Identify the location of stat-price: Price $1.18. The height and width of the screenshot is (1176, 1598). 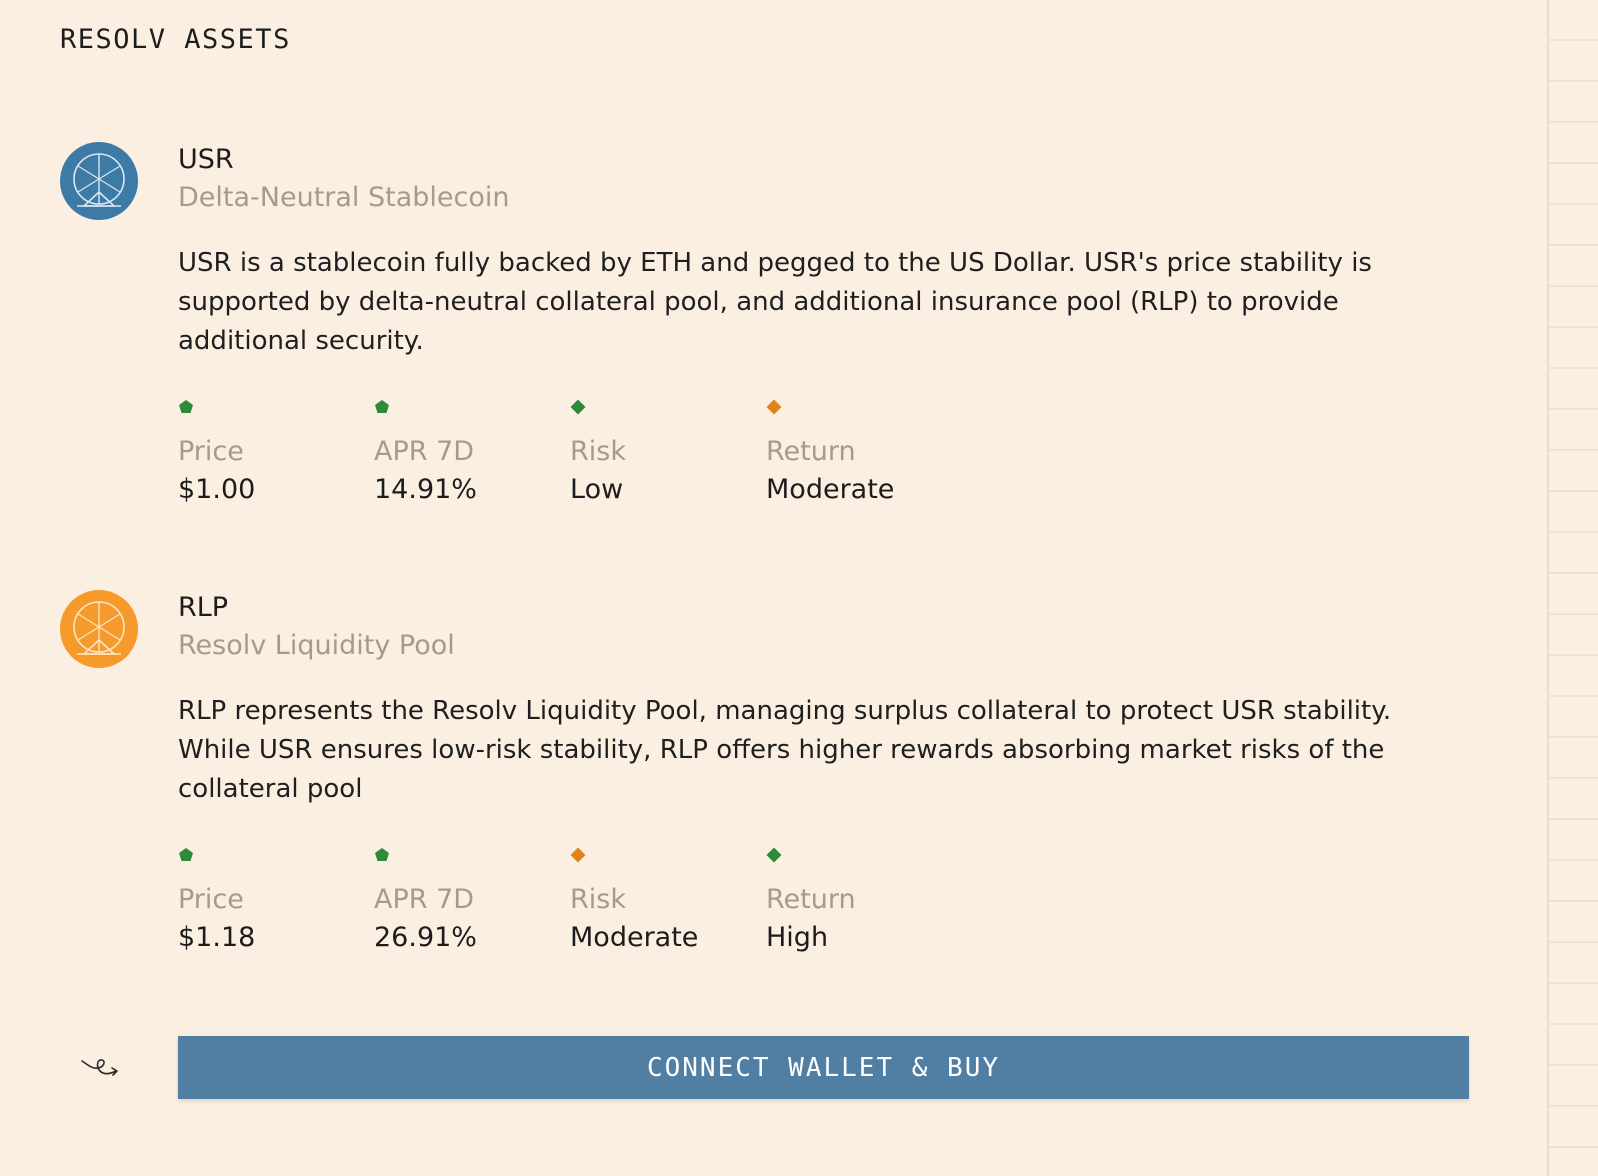
(276, 900).